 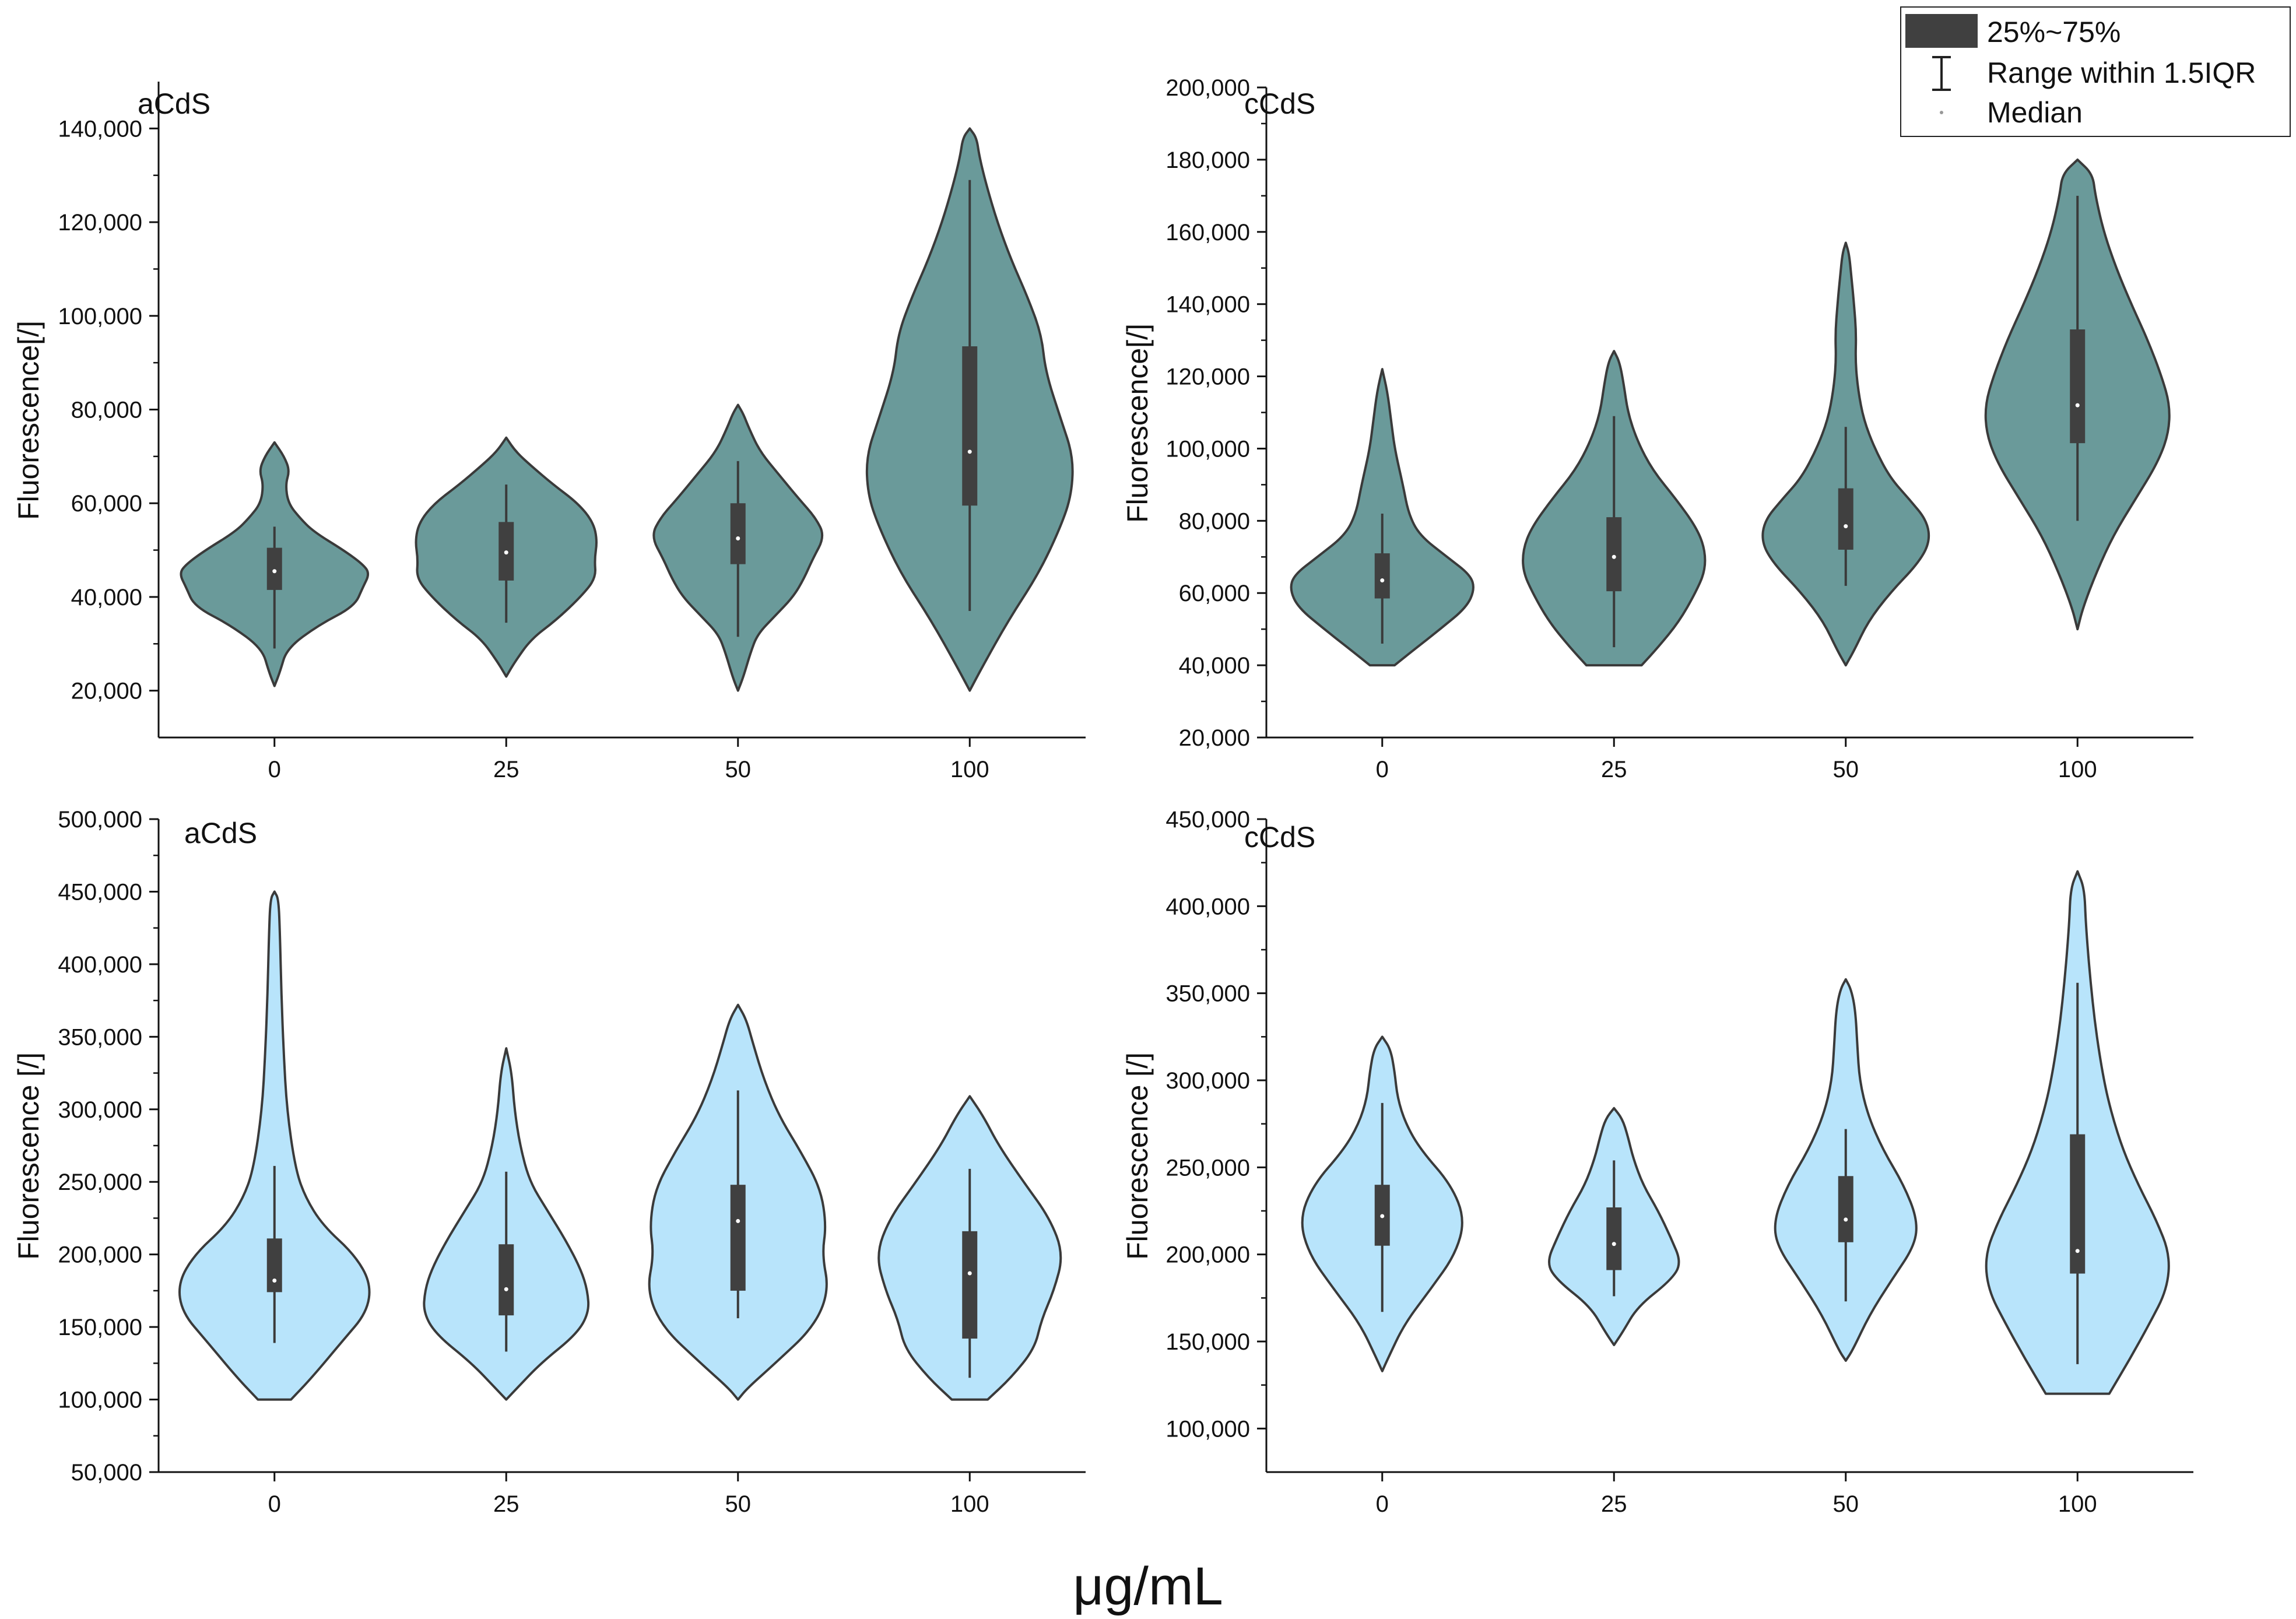 I want to click on legend-median-dot, so click(x=1941, y=112).